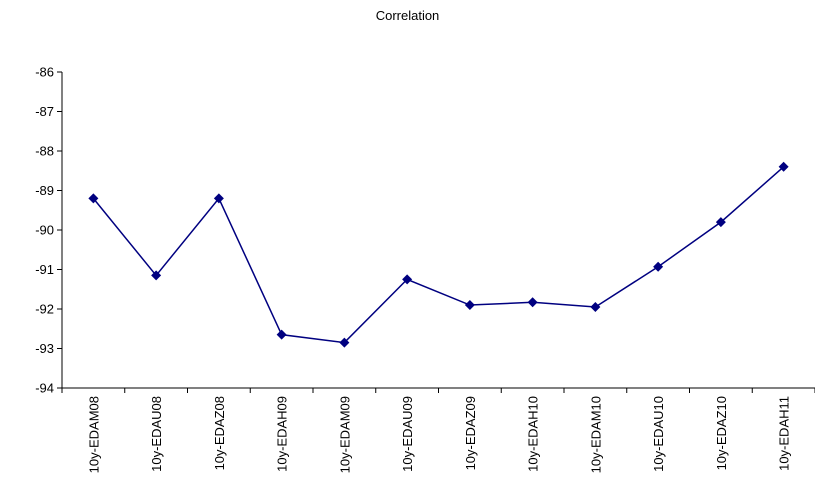  Describe the element at coordinates (93, 434) in the screenshot. I see `x-tick-label: 10y-EDAM08` at that location.